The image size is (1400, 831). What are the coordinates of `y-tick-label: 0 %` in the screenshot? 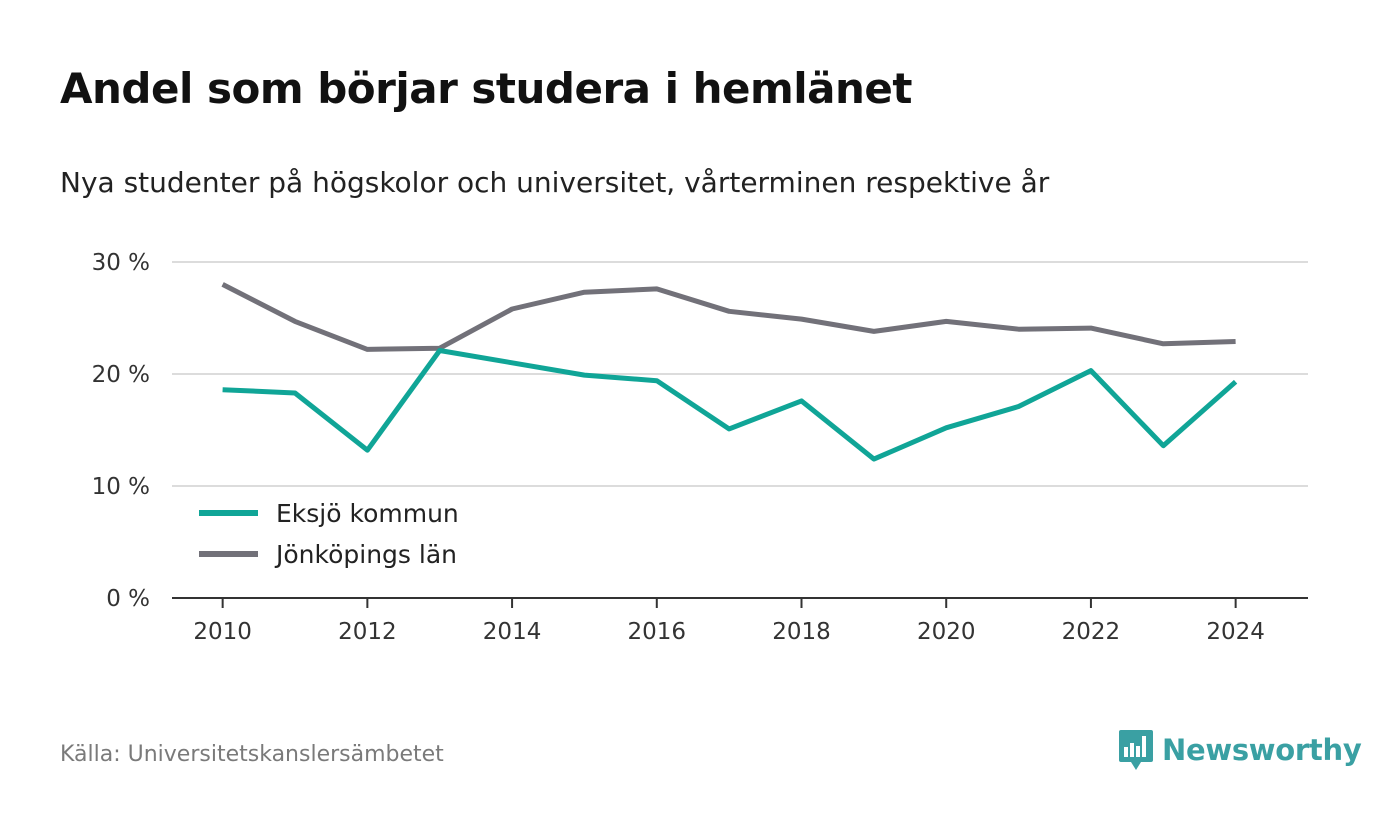 It's located at (128, 599).